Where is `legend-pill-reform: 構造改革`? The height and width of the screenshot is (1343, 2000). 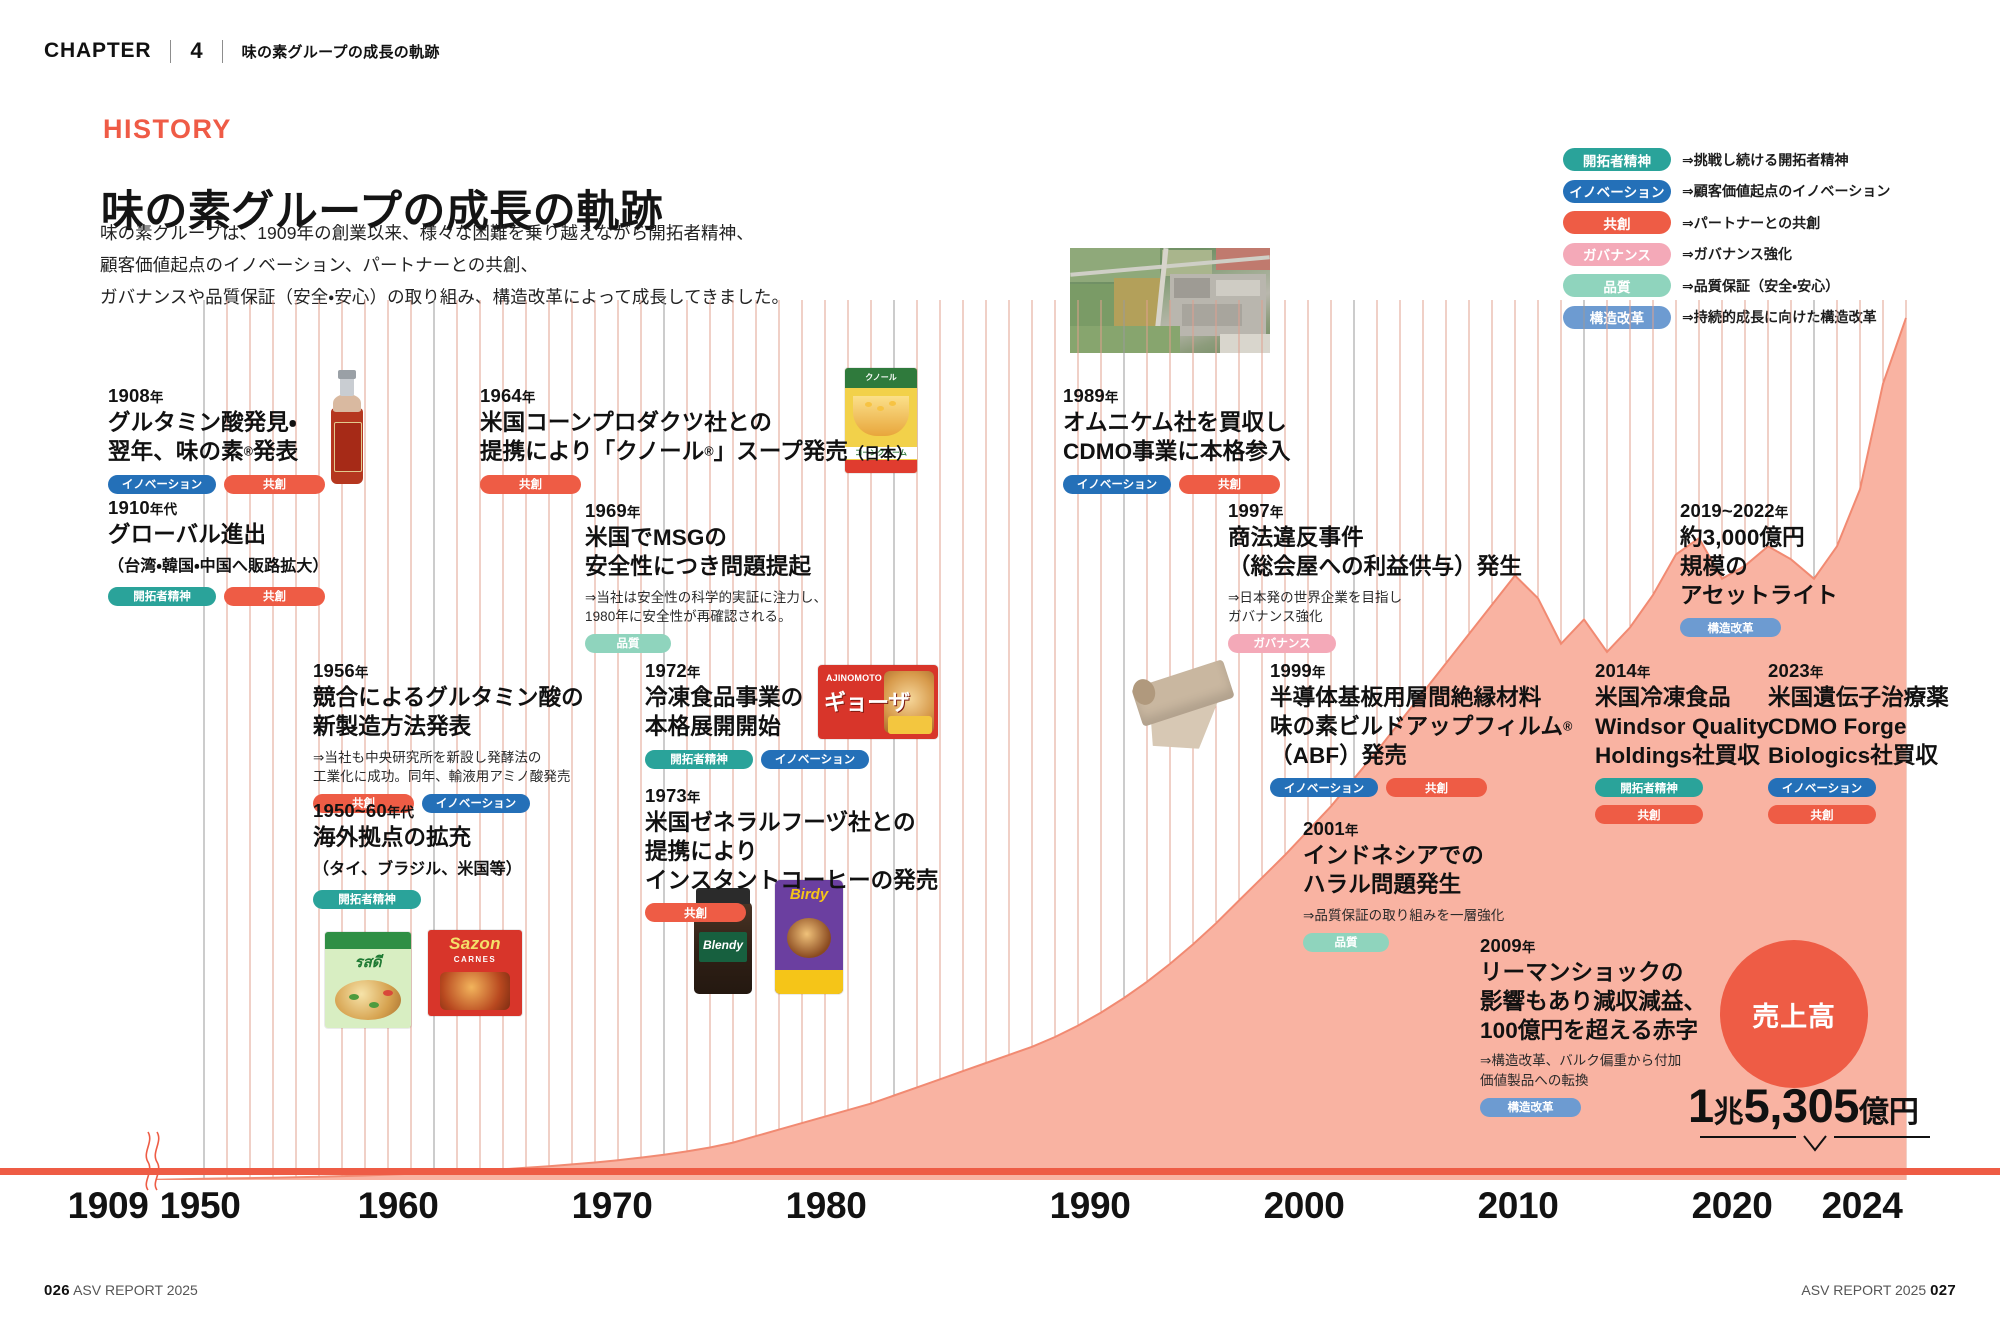
legend-pill-reform: 構造改革 is located at coordinates (1617, 317).